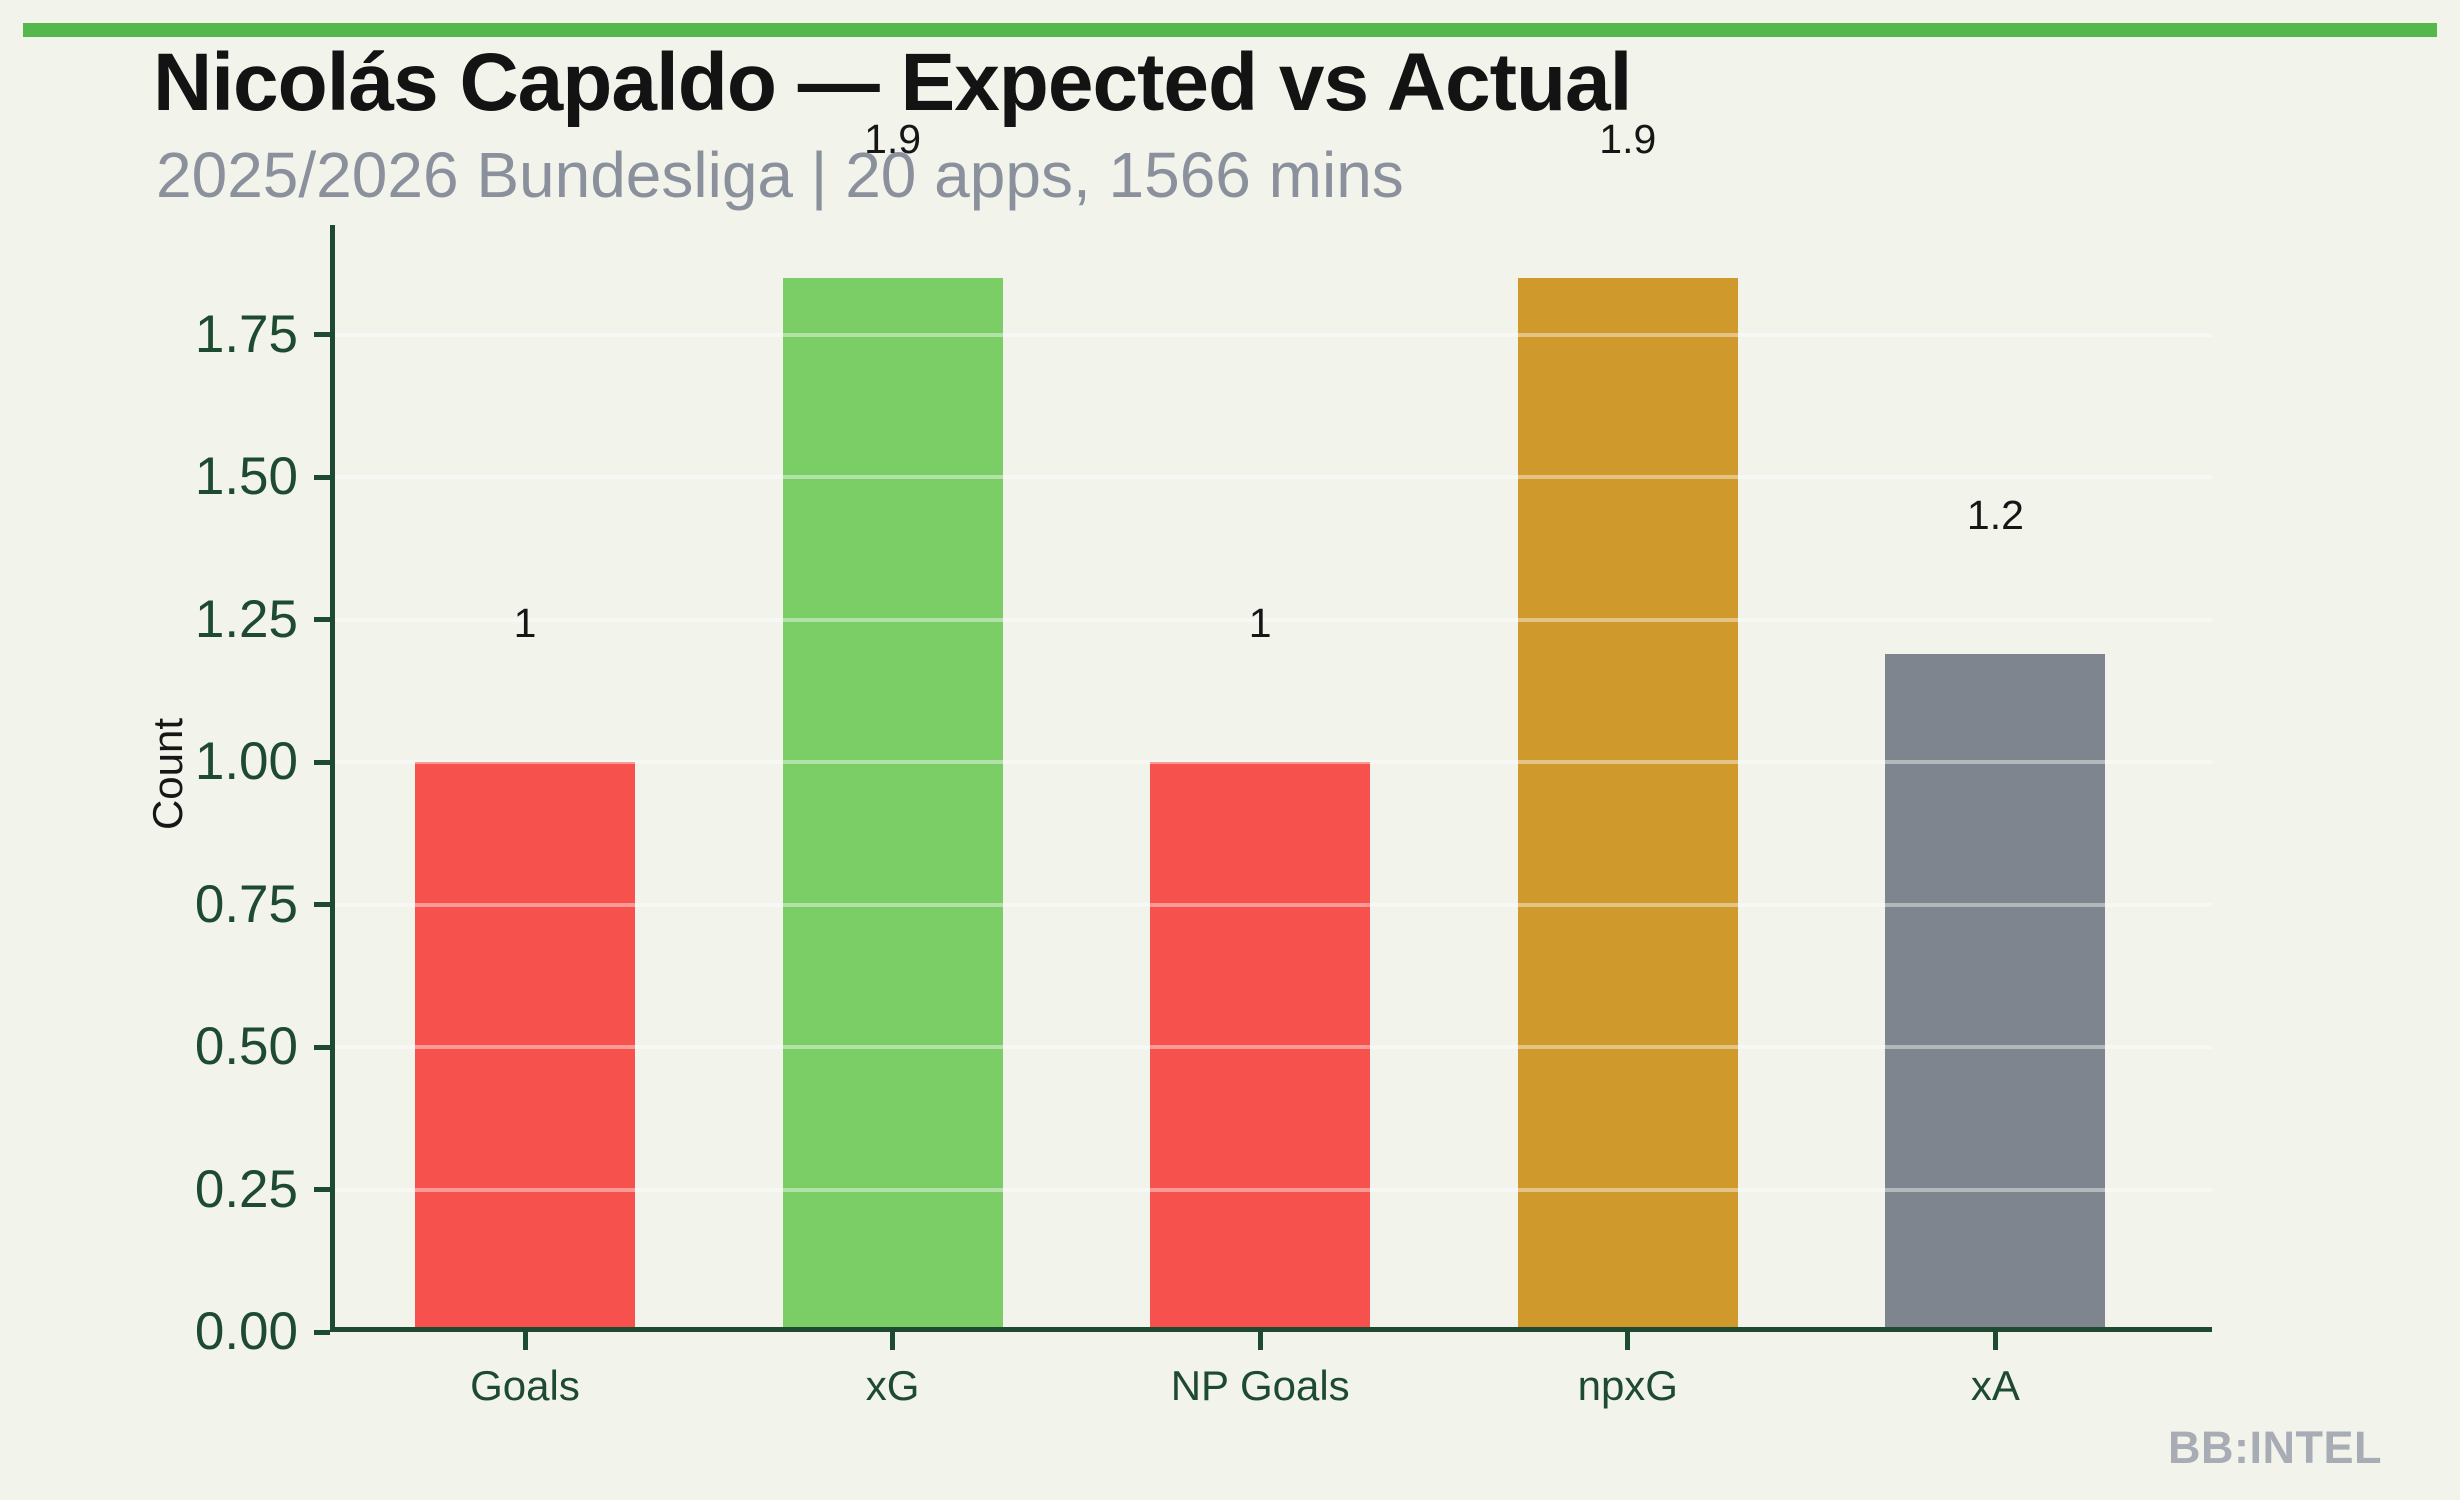 Image resolution: width=2460 pixels, height=1500 pixels. Describe the element at coordinates (1271, 1329) in the screenshot. I see `x-axis-line` at that location.